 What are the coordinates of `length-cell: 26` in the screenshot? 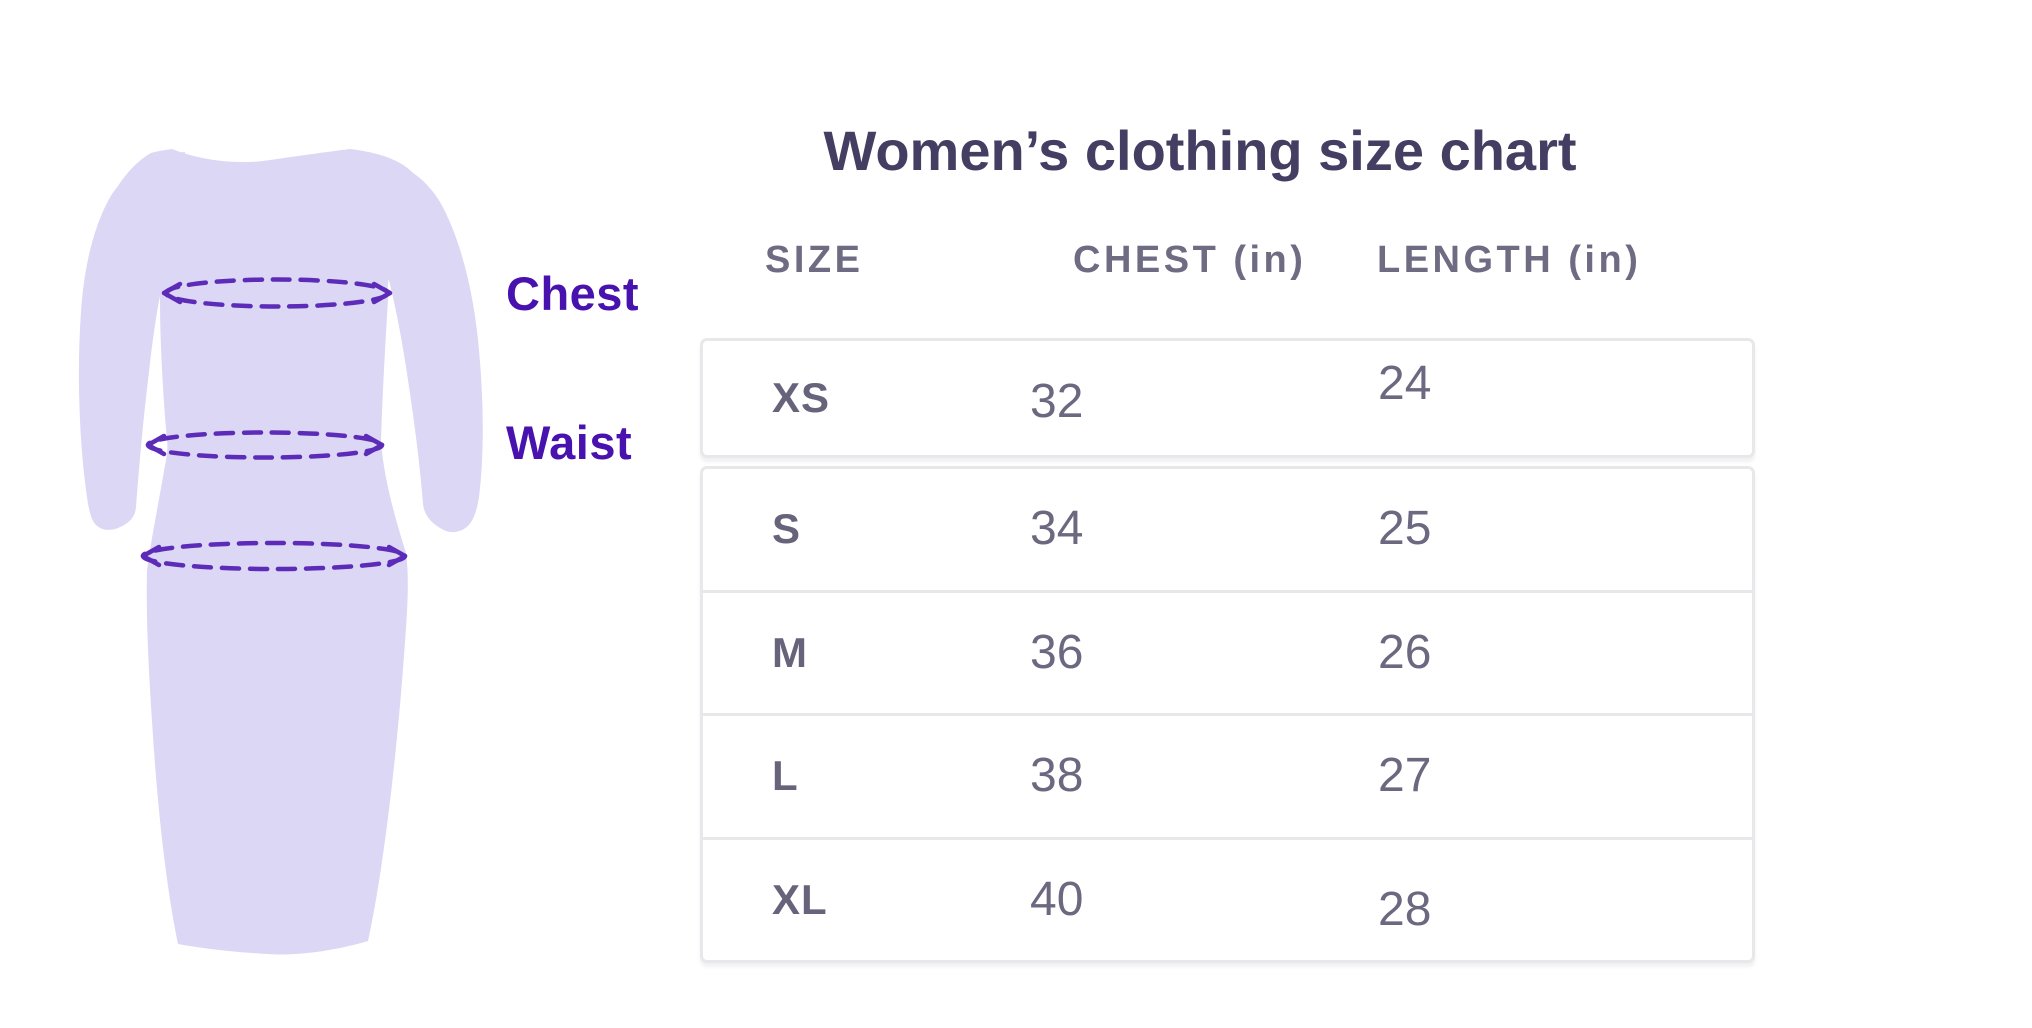 It's located at (1405, 652).